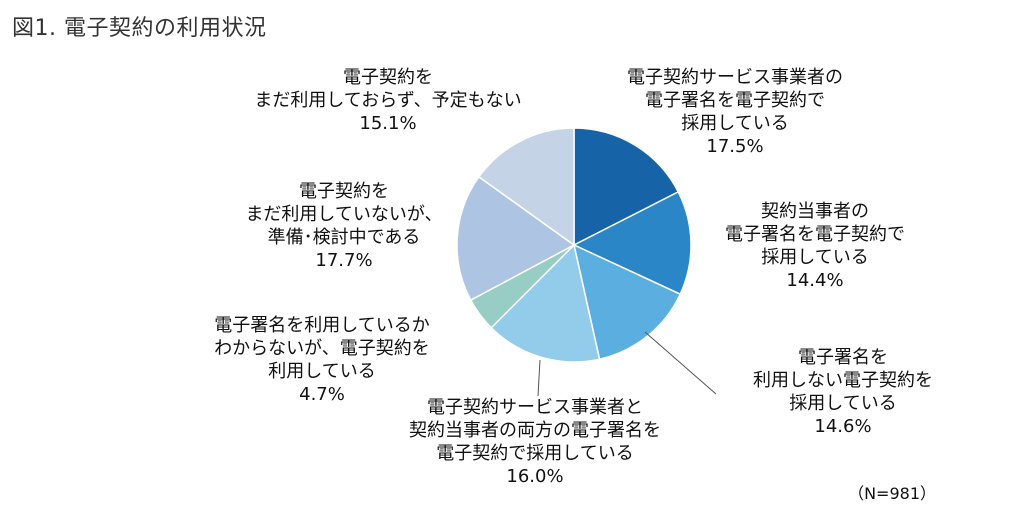 The height and width of the screenshot is (520, 1028). Describe the element at coordinates (815, 280) in the screenshot. I see `slice-value-label: 14.4%` at that location.